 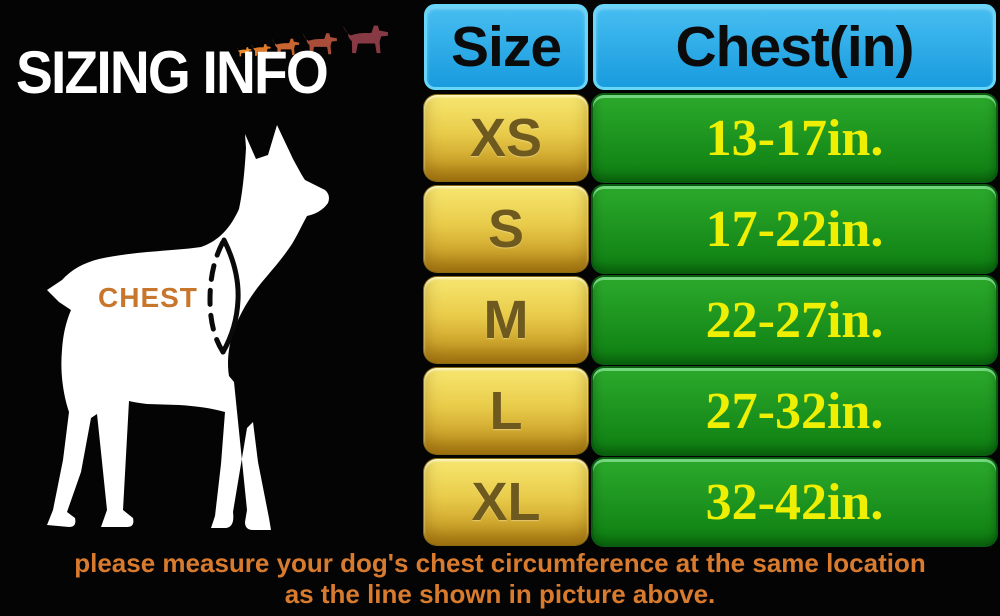 I want to click on chest-range-cell: 22-27in., so click(x=794, y=320).